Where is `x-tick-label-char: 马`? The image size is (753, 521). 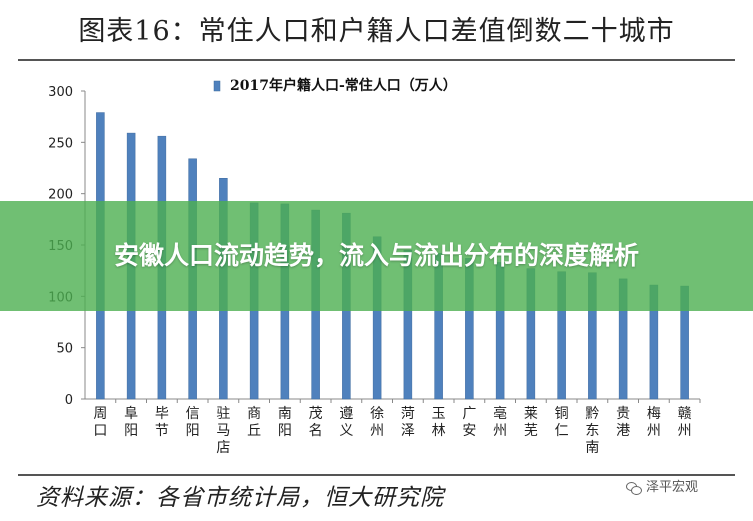 x-tick-label-char: 马 is located at coordinates (223, 431).